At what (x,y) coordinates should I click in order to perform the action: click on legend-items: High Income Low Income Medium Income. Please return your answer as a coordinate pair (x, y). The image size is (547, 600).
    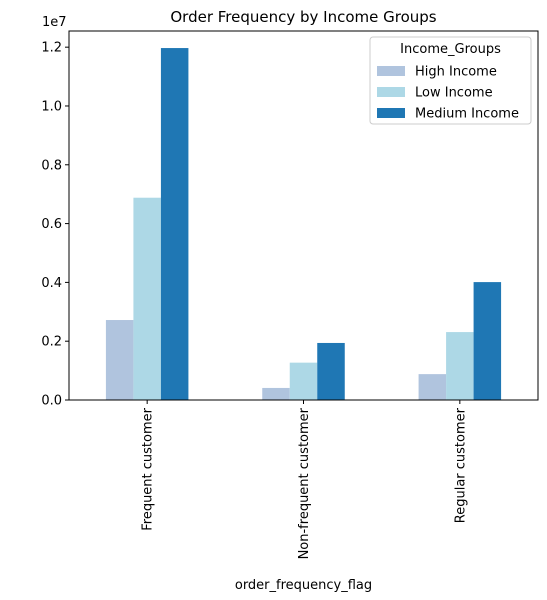
    Looking at the image, I should click on (448, 93).